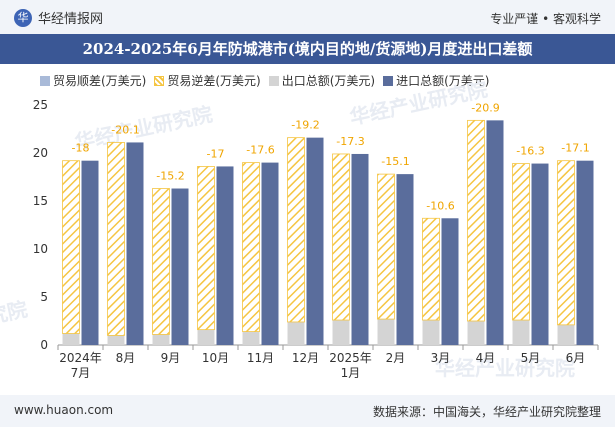 This screenshot has width=615, height=427. Describe the element at coordinates (170, 176) in the screenshot. I see `data-label: -15.2` at that location.